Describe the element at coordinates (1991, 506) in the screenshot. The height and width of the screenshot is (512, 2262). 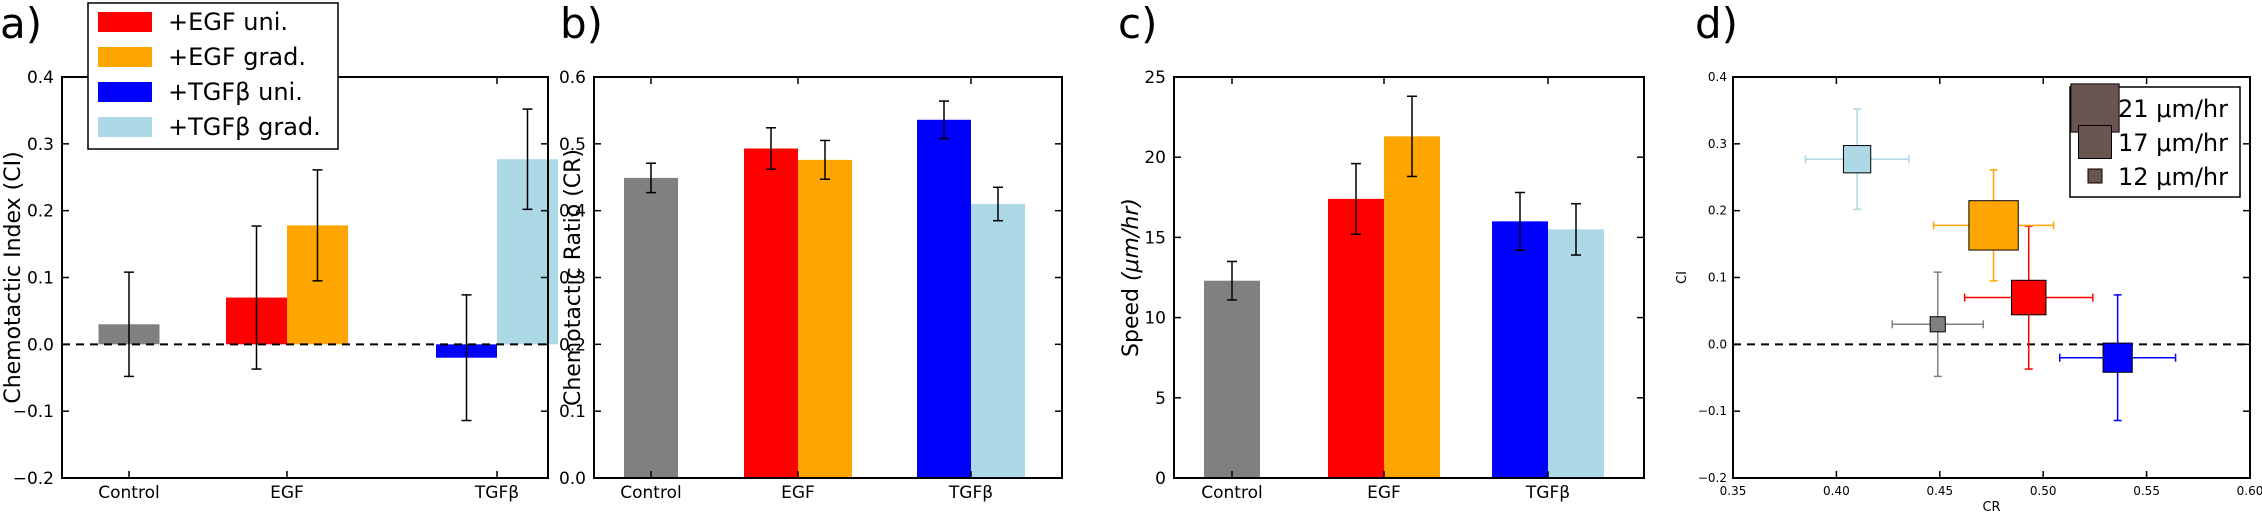
I see `x-axis-label: CR` at that location.